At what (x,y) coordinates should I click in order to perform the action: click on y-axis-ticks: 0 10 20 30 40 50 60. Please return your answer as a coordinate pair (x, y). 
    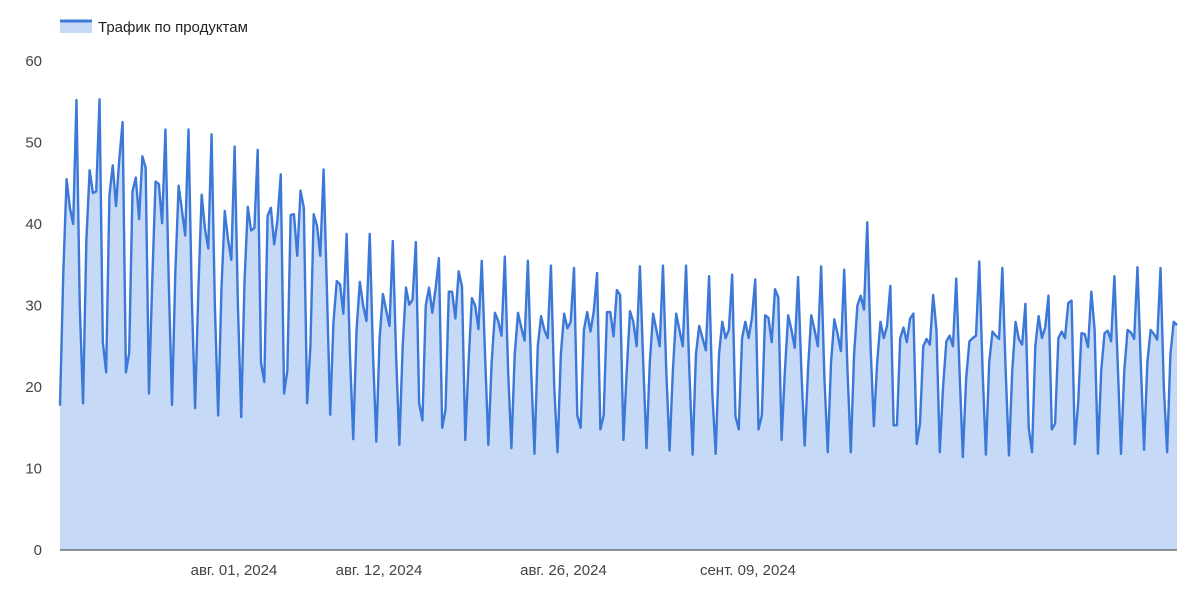
    Looking at the image, I should click on (33, 306).